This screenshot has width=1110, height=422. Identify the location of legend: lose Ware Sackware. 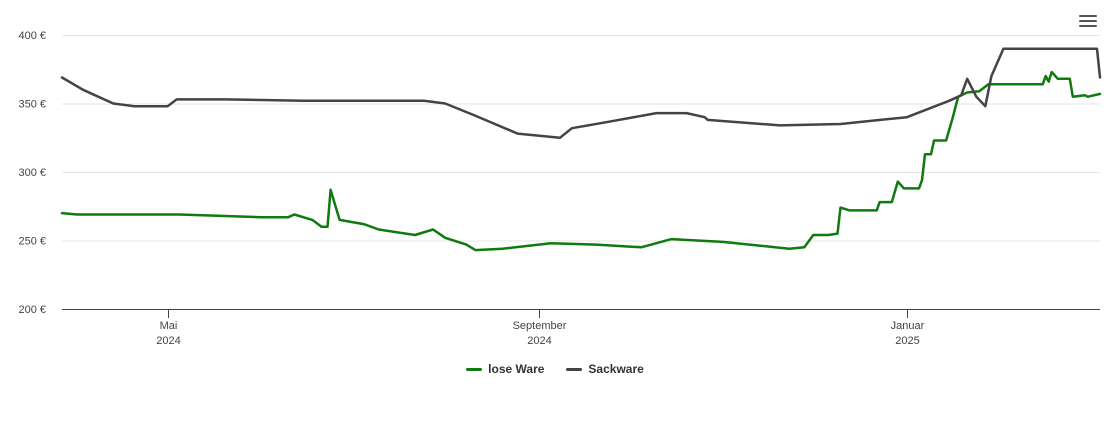
(555, 369).